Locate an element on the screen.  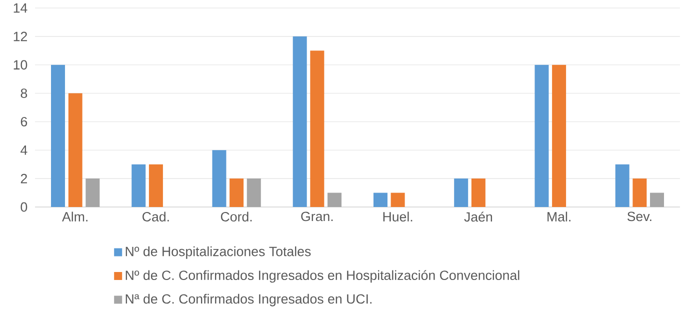
x-tick-label: Cad. is located at coordinates (155, 217).